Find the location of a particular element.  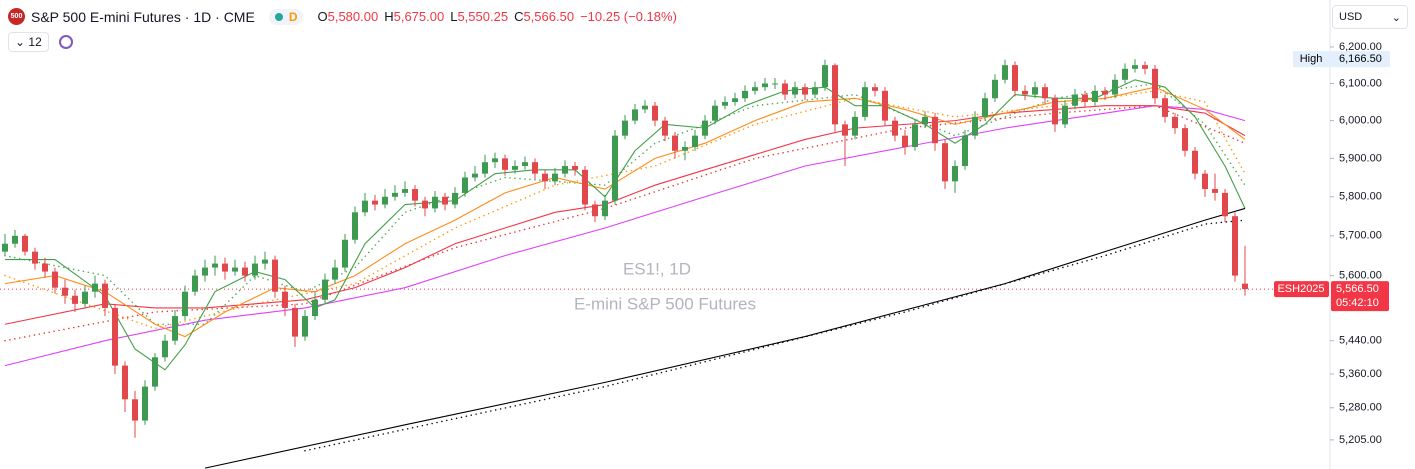

ohlc-key: L is located at coordinates (454, 16).